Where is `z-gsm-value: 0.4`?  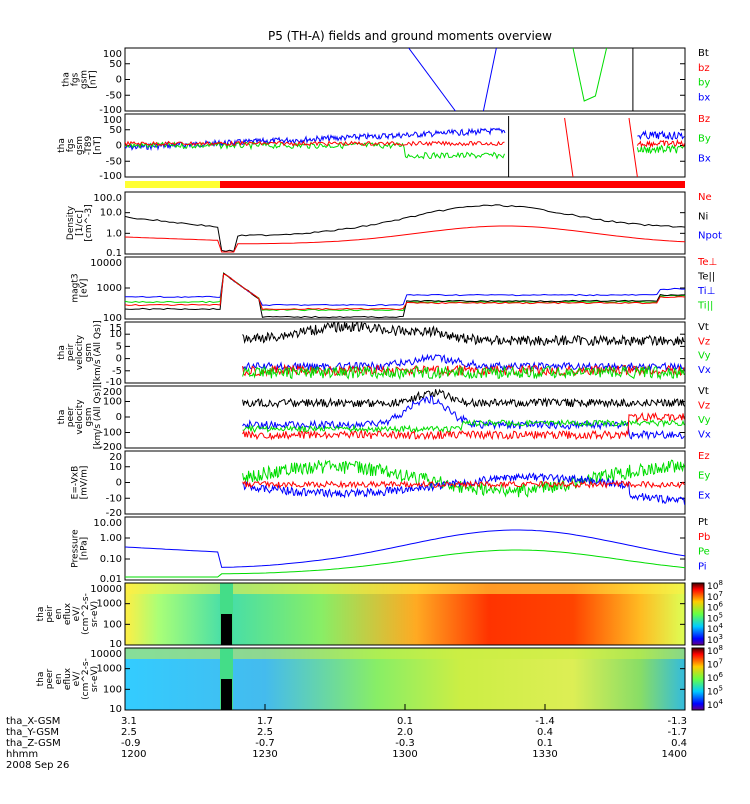 z-gsm-value: 0.4 is located at coordinates (679, 743).